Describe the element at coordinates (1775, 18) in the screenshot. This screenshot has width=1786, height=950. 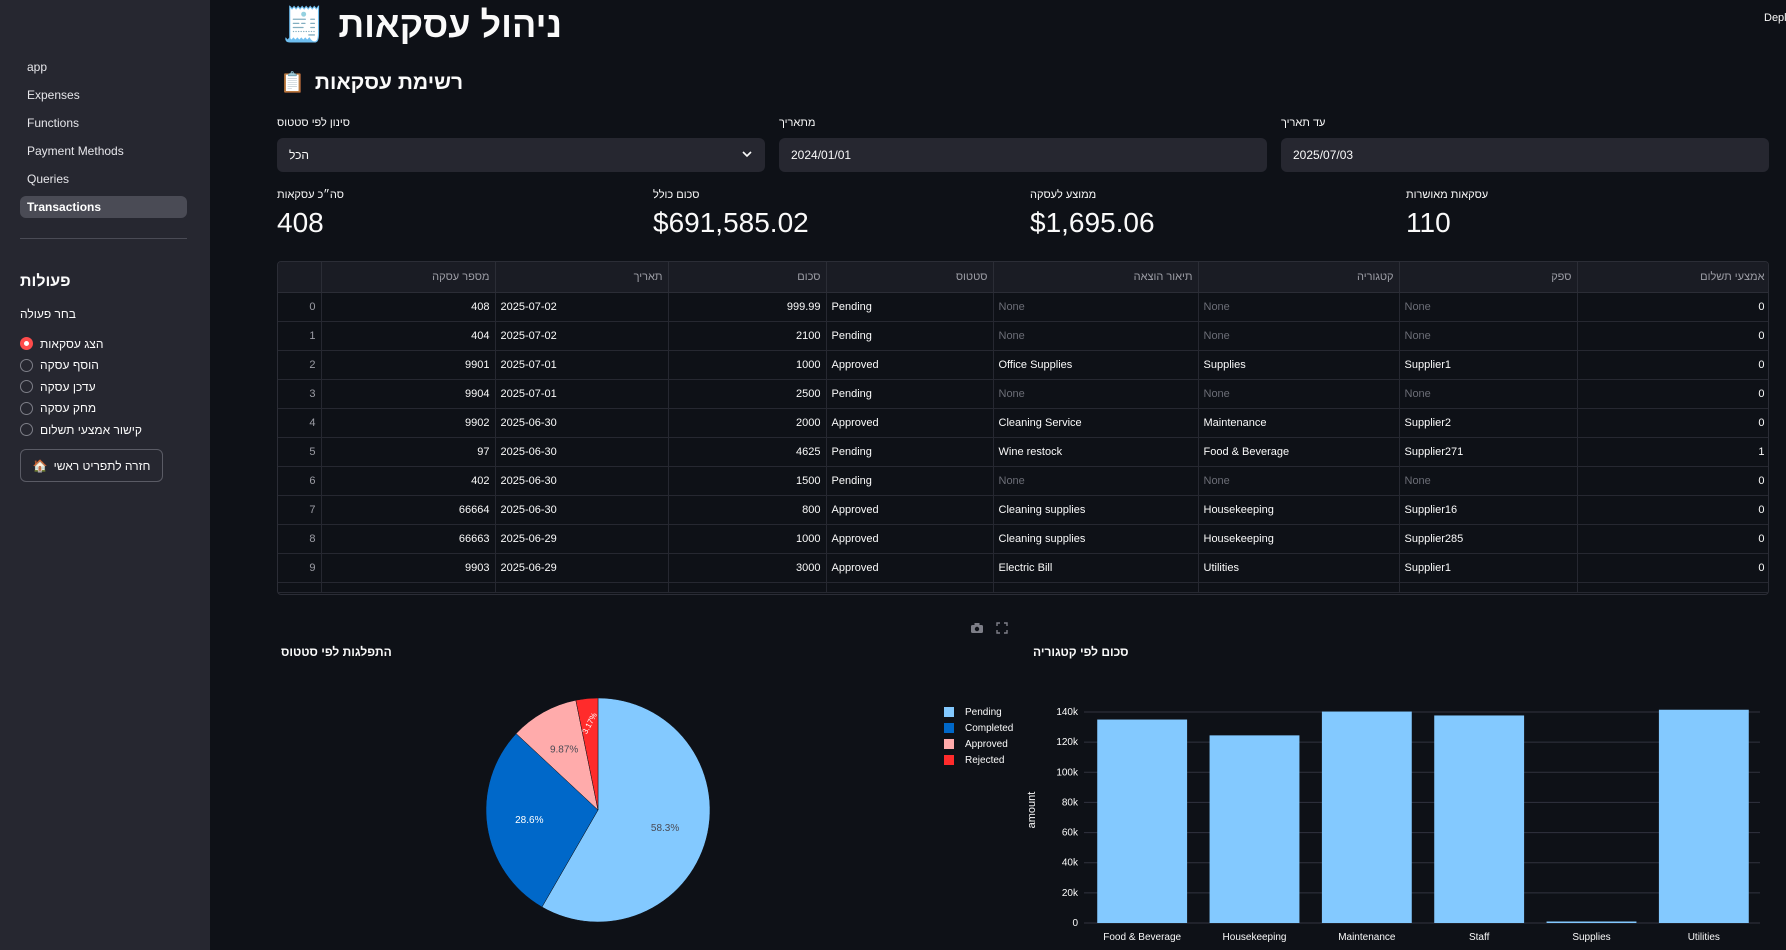
I see `deploy-button: Deploy` at that location.